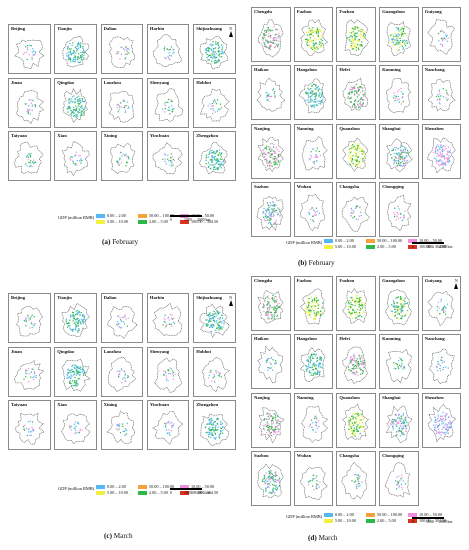  What do you see at coordinates (270, 481) in the screenshot?
I see `city-boundary` at bounding box center [270, 481].